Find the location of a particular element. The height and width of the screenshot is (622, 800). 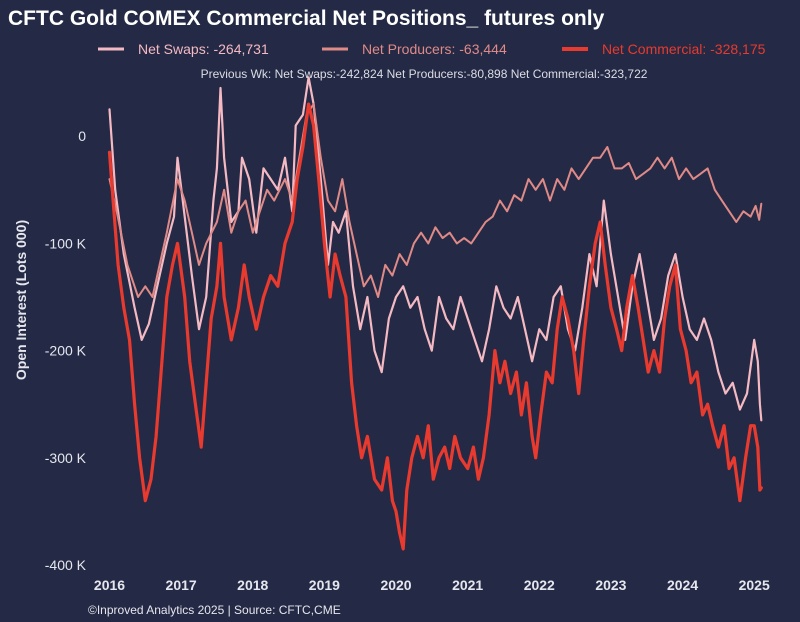

x-tick-label: 2025 is located at coordinates (754, 585).